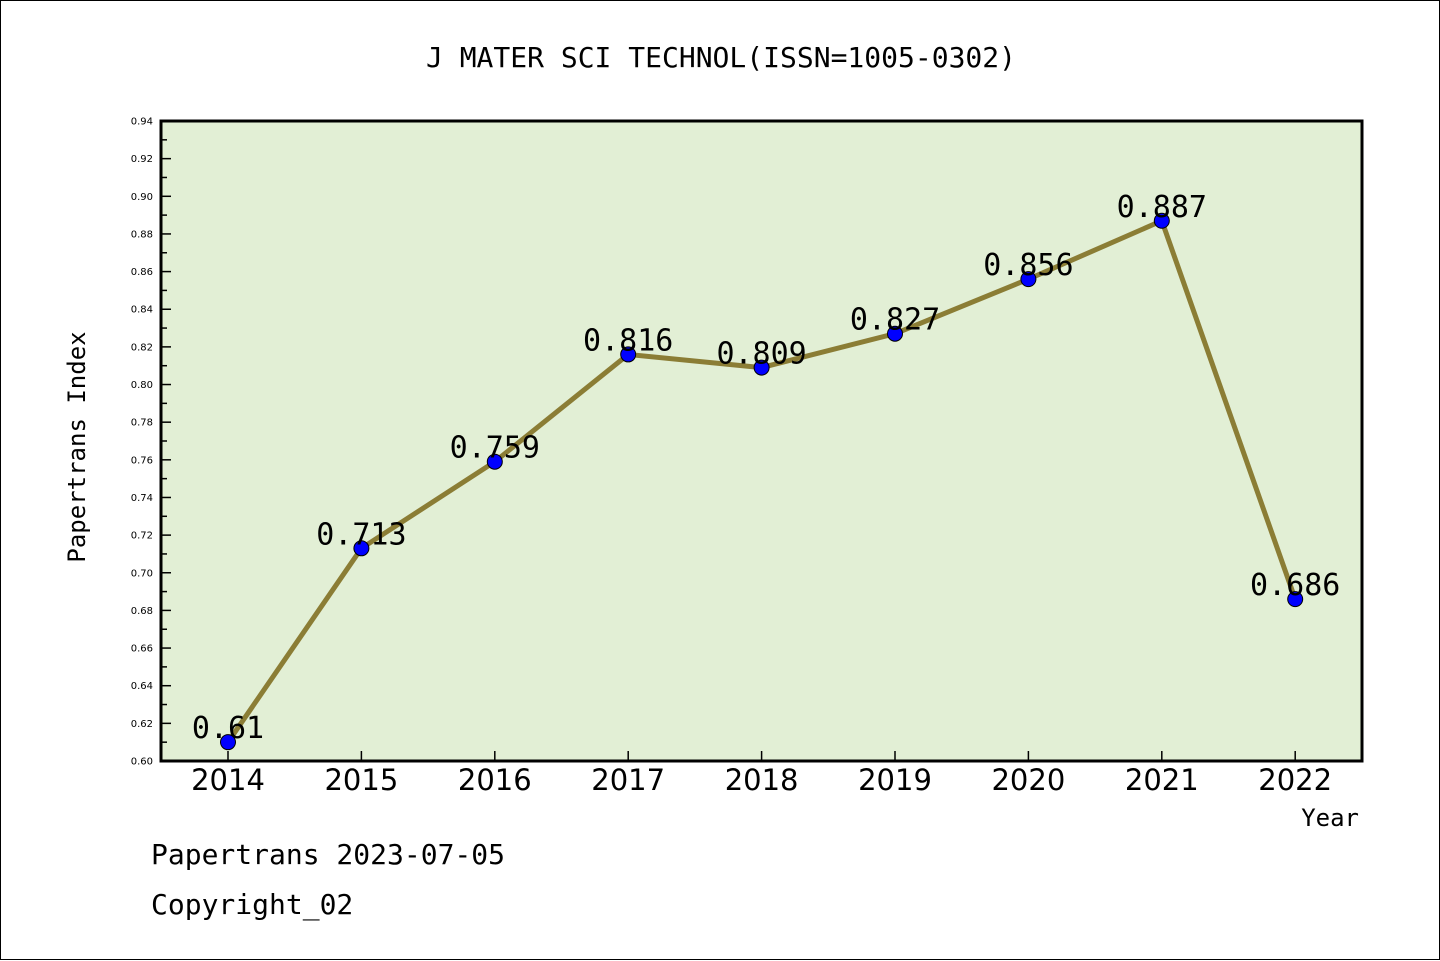 This screenshot has width=1440, height=961. What do you see at coordinates (1330, 818) in the screenshot?
I see `x-axis-title: Year` at bounding box center [1330, 818].